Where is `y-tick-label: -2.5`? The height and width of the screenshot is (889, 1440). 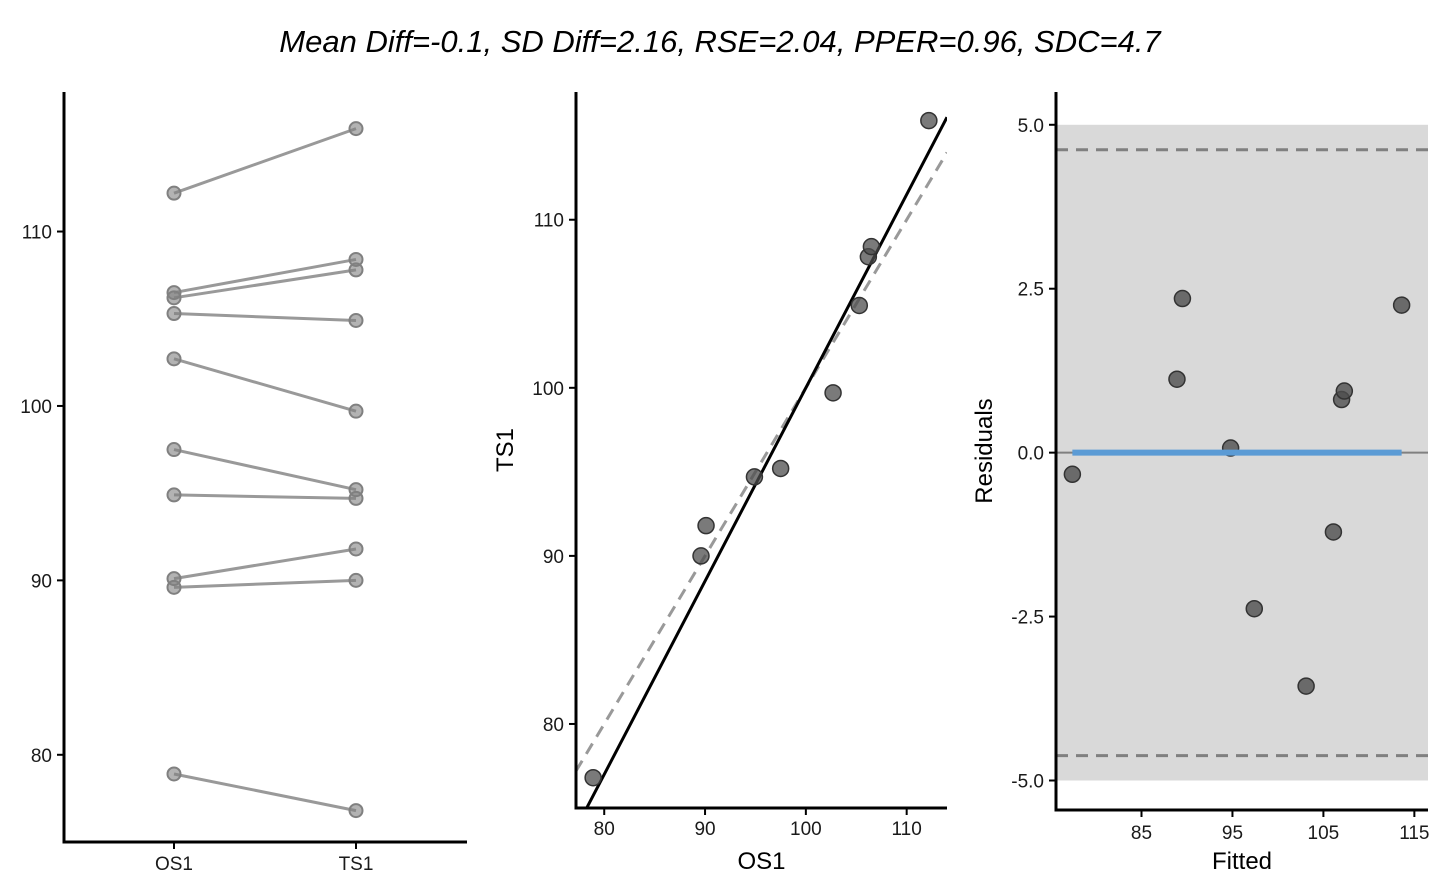
y-tick-label: -2.5 is located at coordinates (1027, 618).